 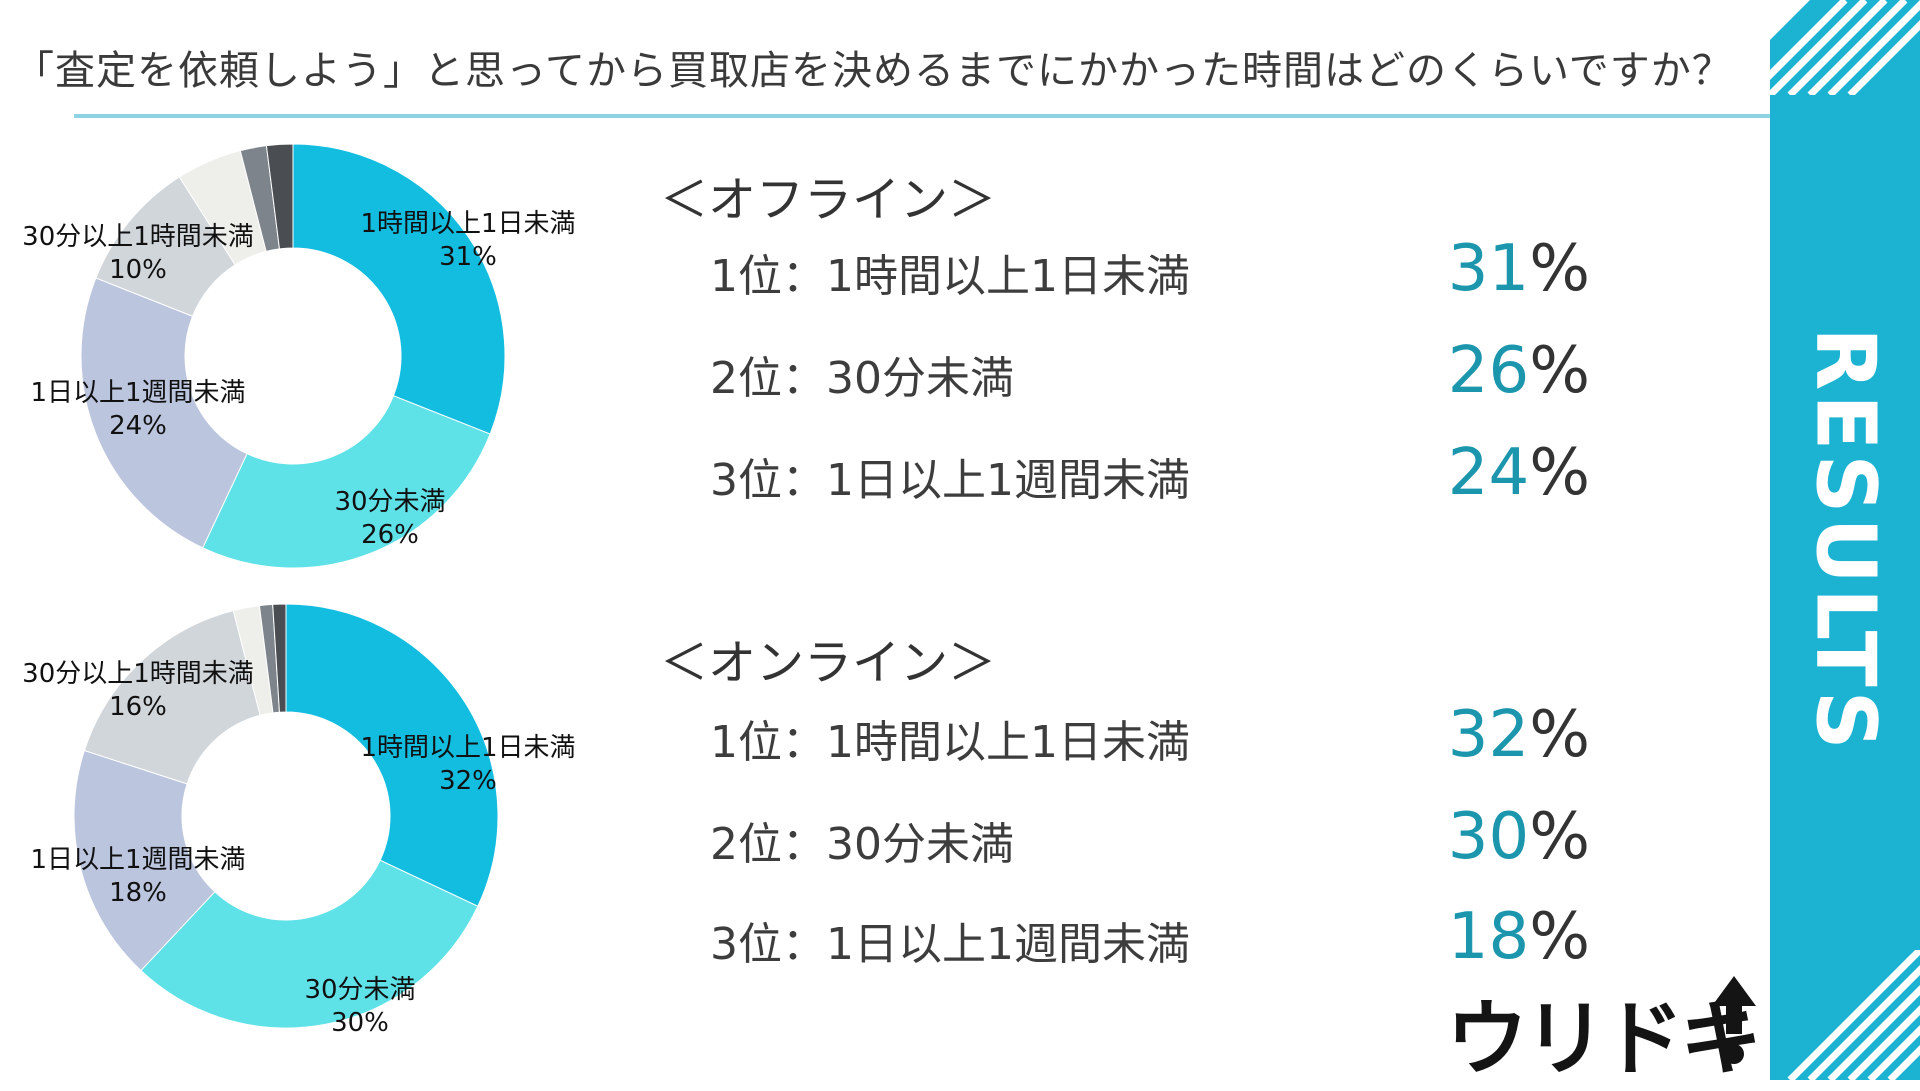 What do you see at coordinates (138, 707) in the screenshot?
I see `slice-label-percent: 16%` at bounding box center [138, 707].